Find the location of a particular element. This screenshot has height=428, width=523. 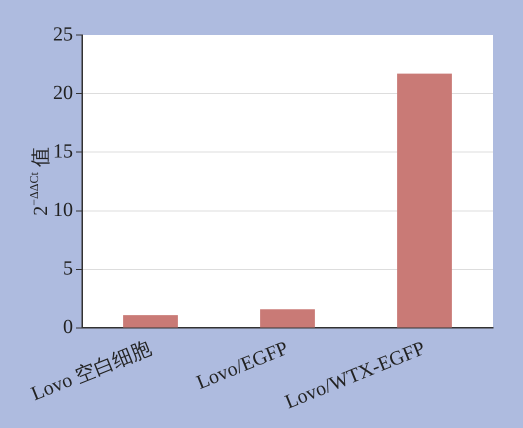

y-tick-label: 10 is located at coordinates (63, 210).